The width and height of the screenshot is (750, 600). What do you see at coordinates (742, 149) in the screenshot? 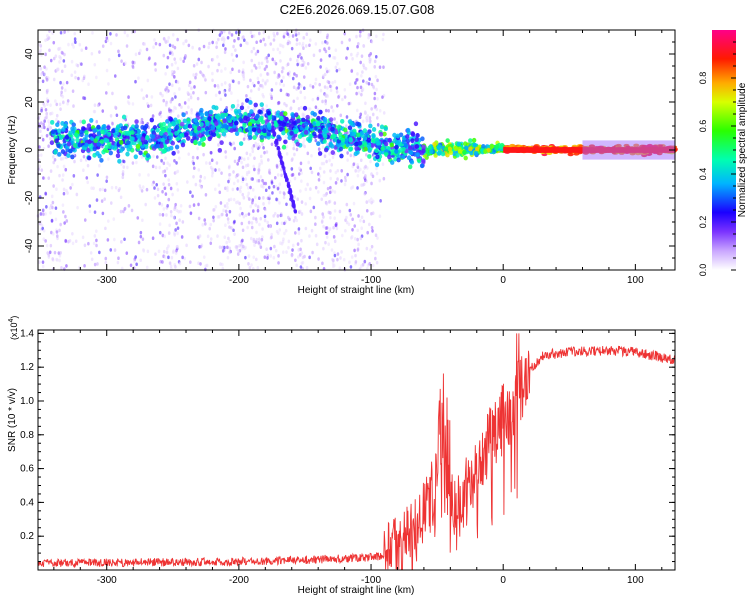
I see `colorbar-label: Normalized spectral amplitude` at bounding box center [742, 149].